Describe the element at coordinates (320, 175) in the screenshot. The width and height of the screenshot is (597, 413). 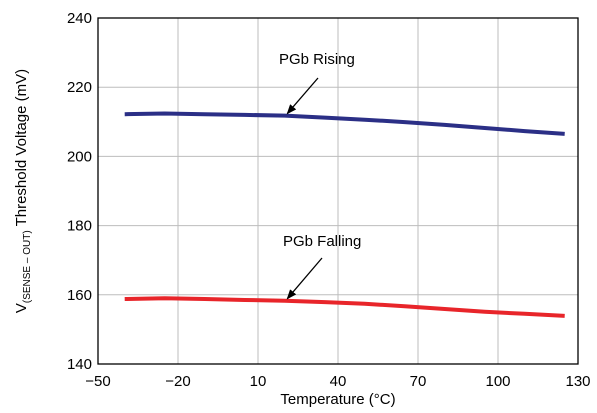
I see `annotations: PGb Rising PGb Falling` at that location.